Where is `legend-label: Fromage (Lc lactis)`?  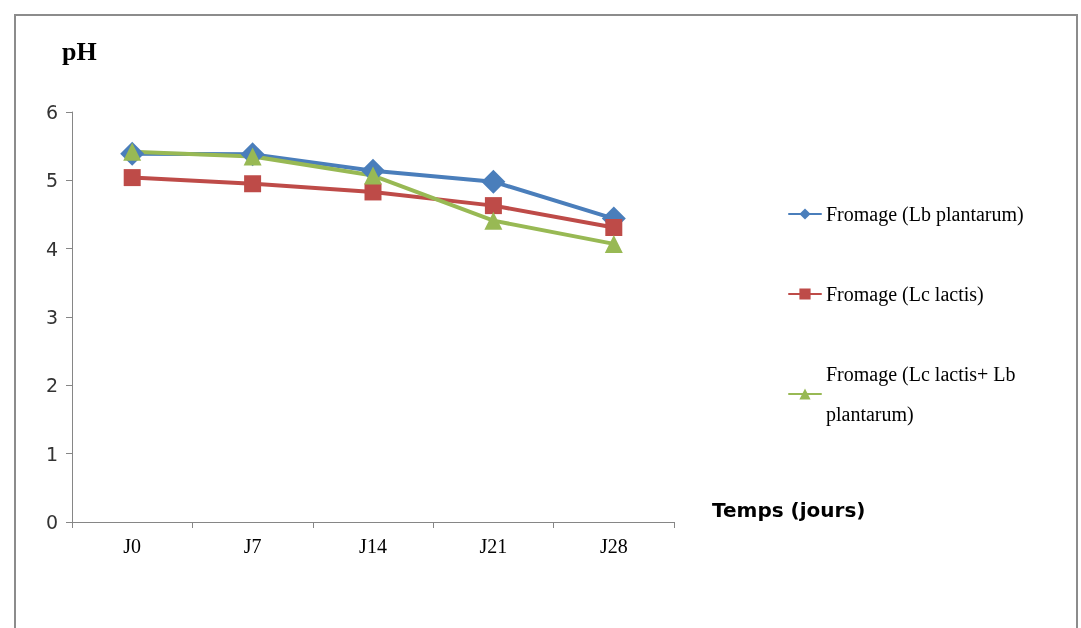
legend-label: Fromage (Lc lactis) is located at coordinates (905, 294).